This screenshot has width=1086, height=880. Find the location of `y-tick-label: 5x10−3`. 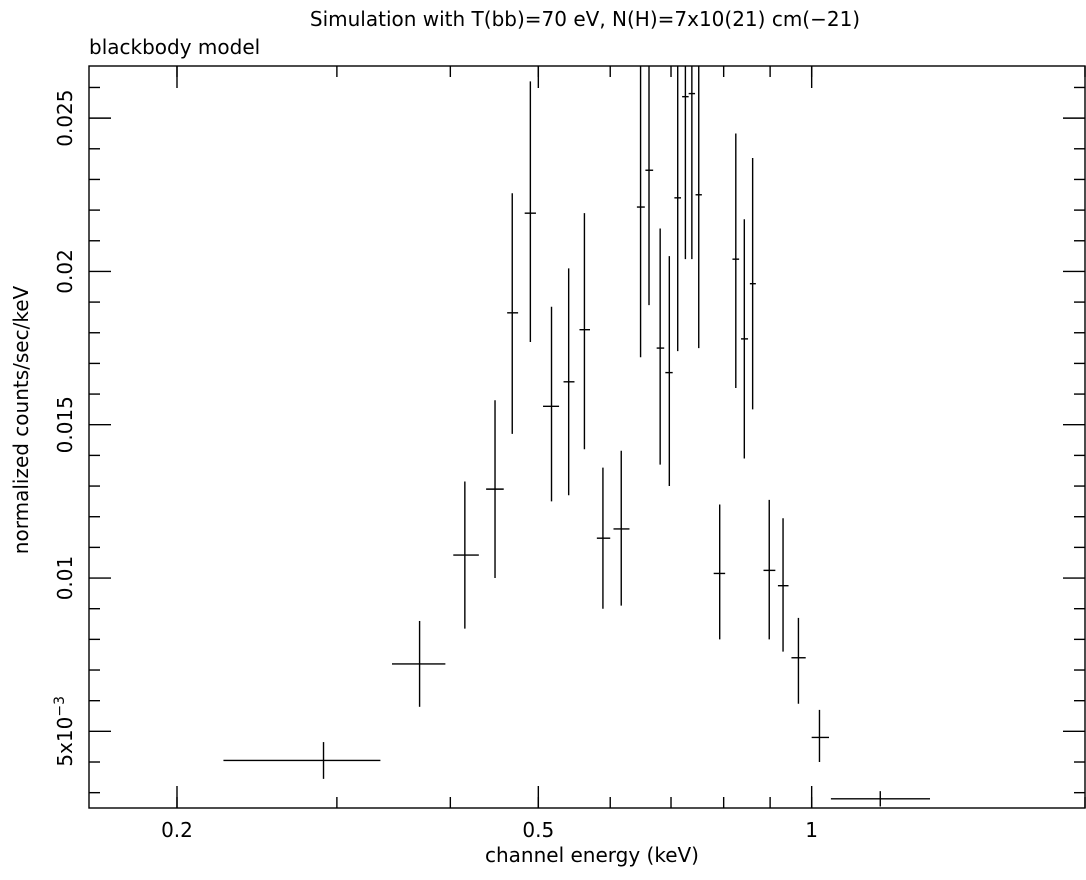

y-tick-label: 5x10−3 is located at coordinates (64, 731).